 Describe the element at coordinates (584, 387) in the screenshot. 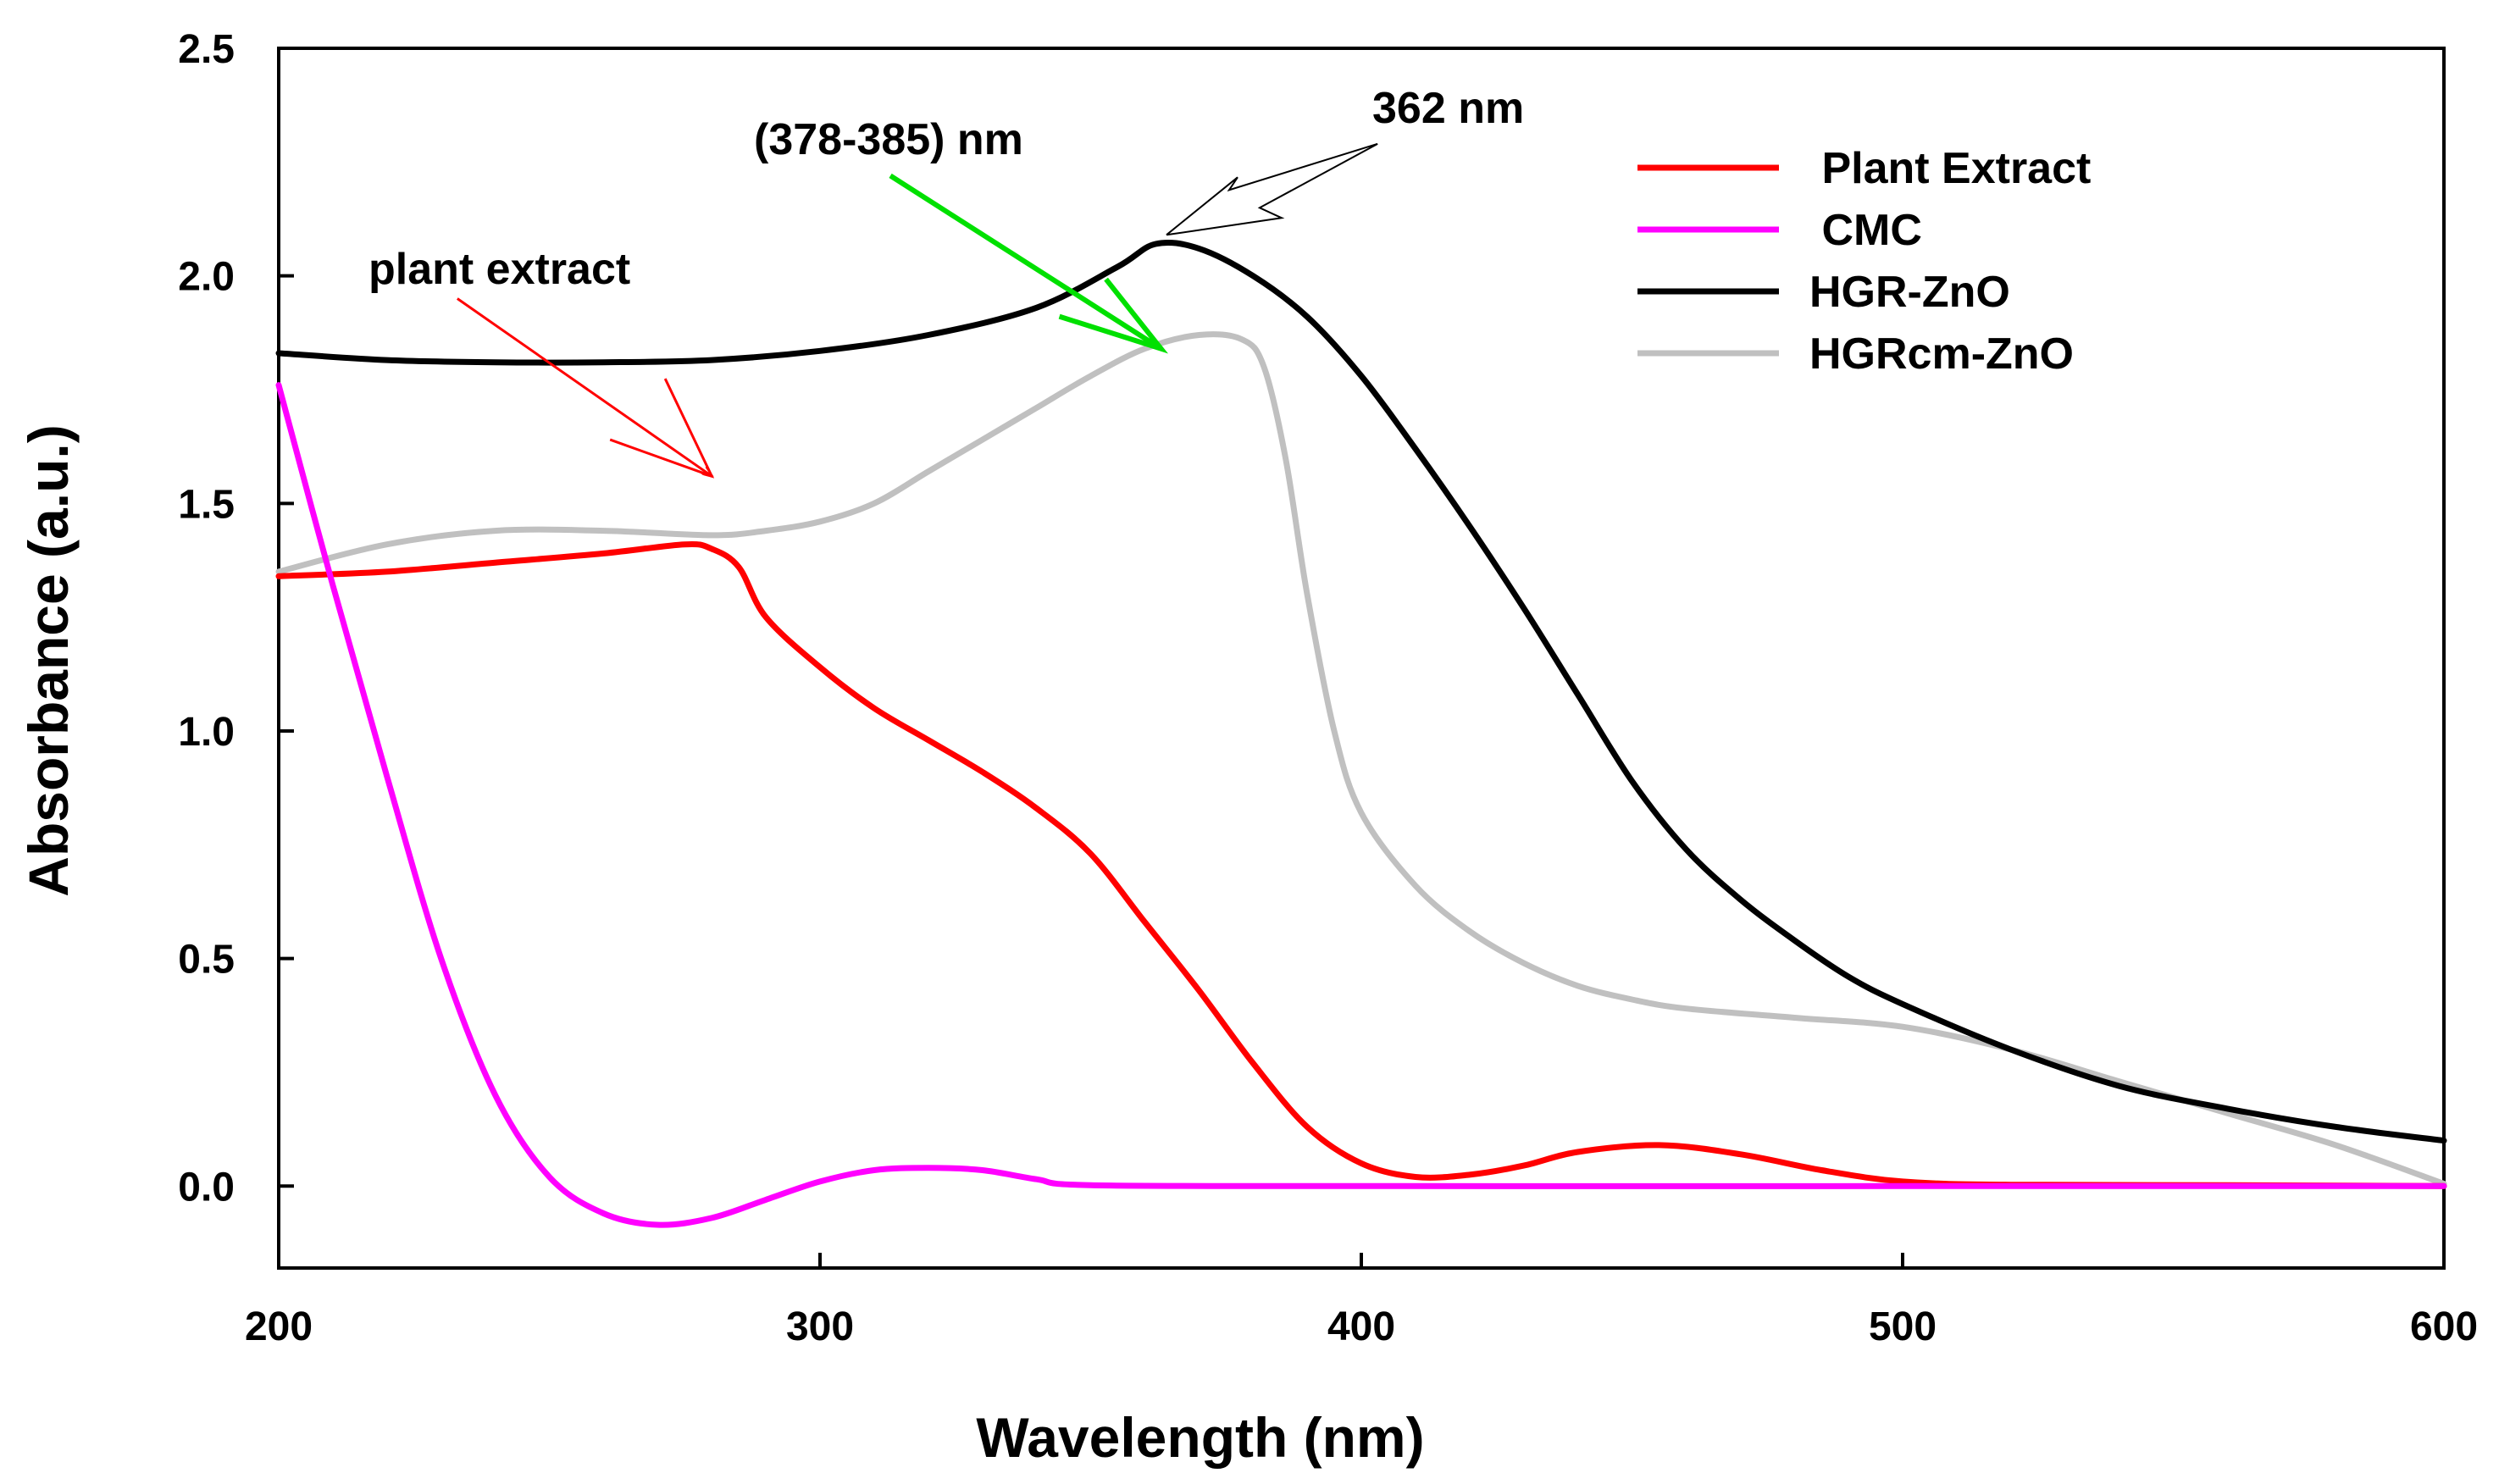

I see `annotation-arrow-plant-extract` at that location.